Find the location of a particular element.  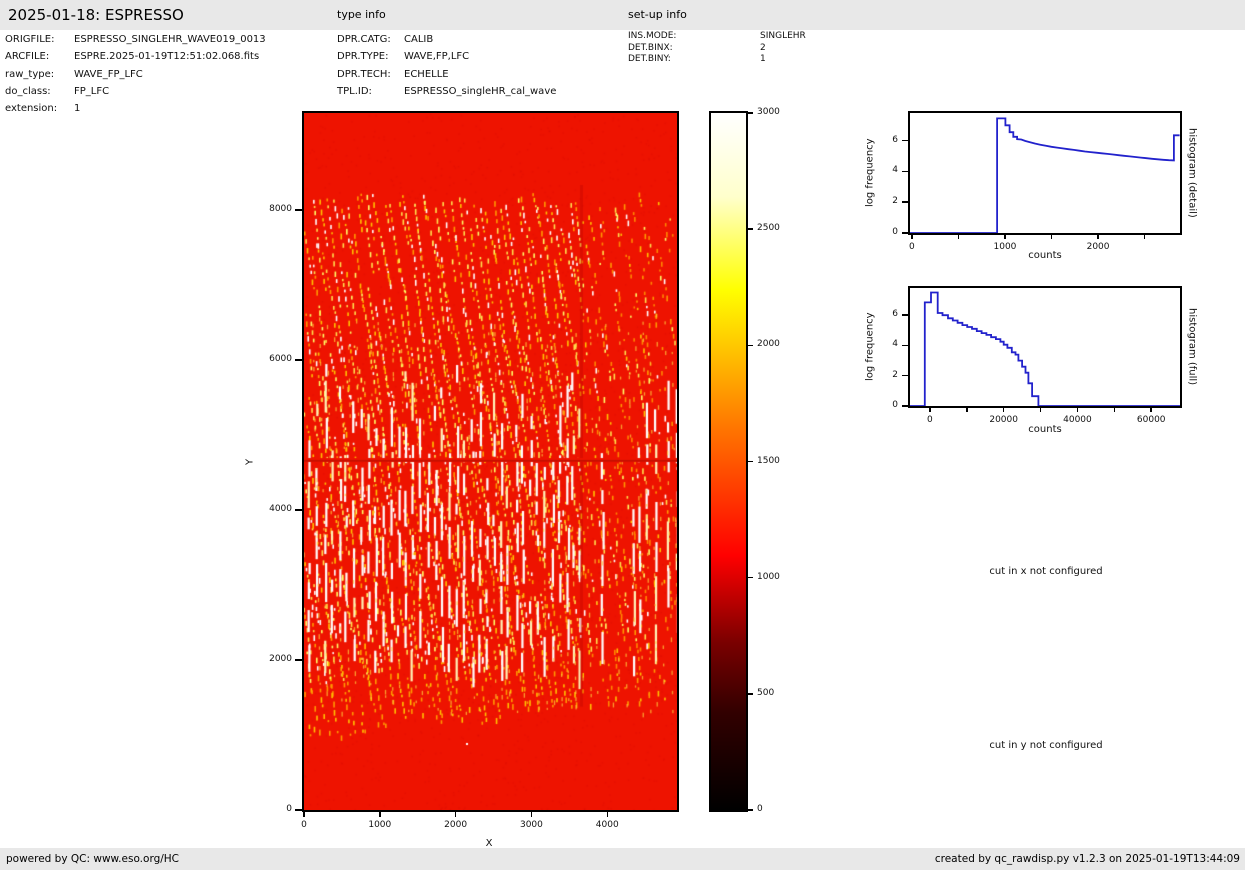

histogram_full-line is located at coordinates (1045, 348).